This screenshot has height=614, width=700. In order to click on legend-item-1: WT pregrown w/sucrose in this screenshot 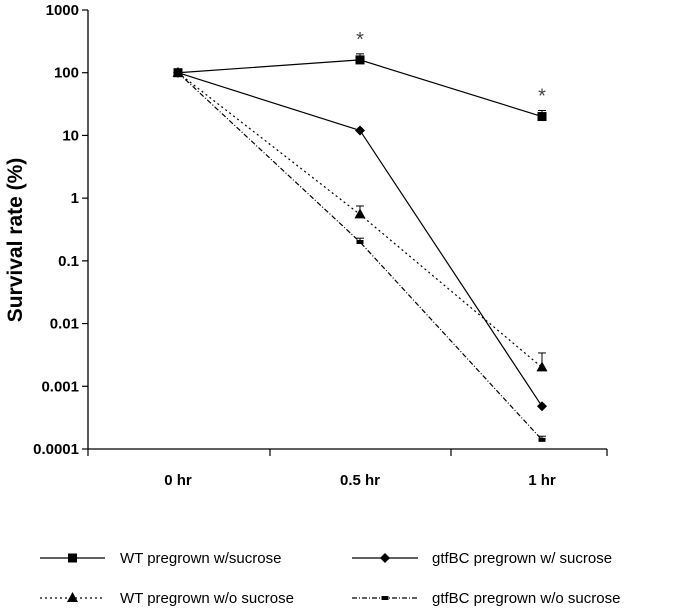, I will do `click(160, 558)`.